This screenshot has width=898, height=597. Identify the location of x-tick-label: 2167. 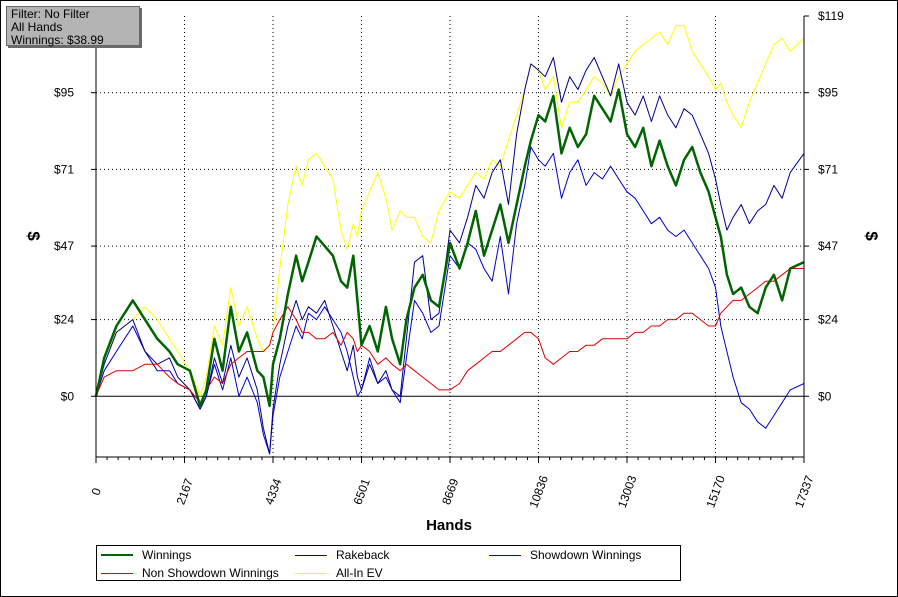
(185, 491).